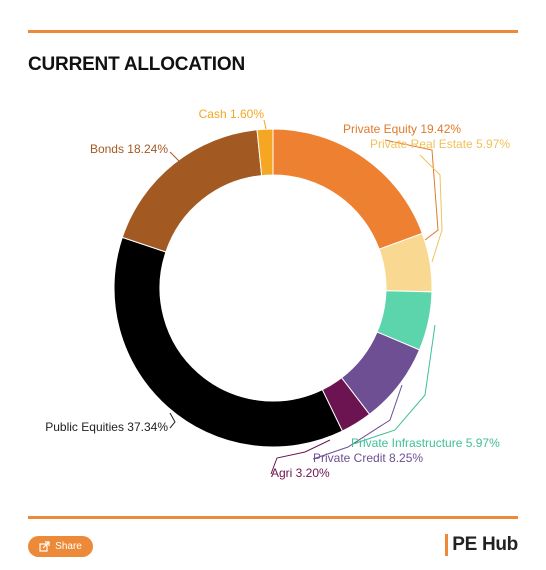 The width and height of the screenshot is (546, 570). I want to click on label-public-equities: Public Equities 37.34%, so click(106, 427).